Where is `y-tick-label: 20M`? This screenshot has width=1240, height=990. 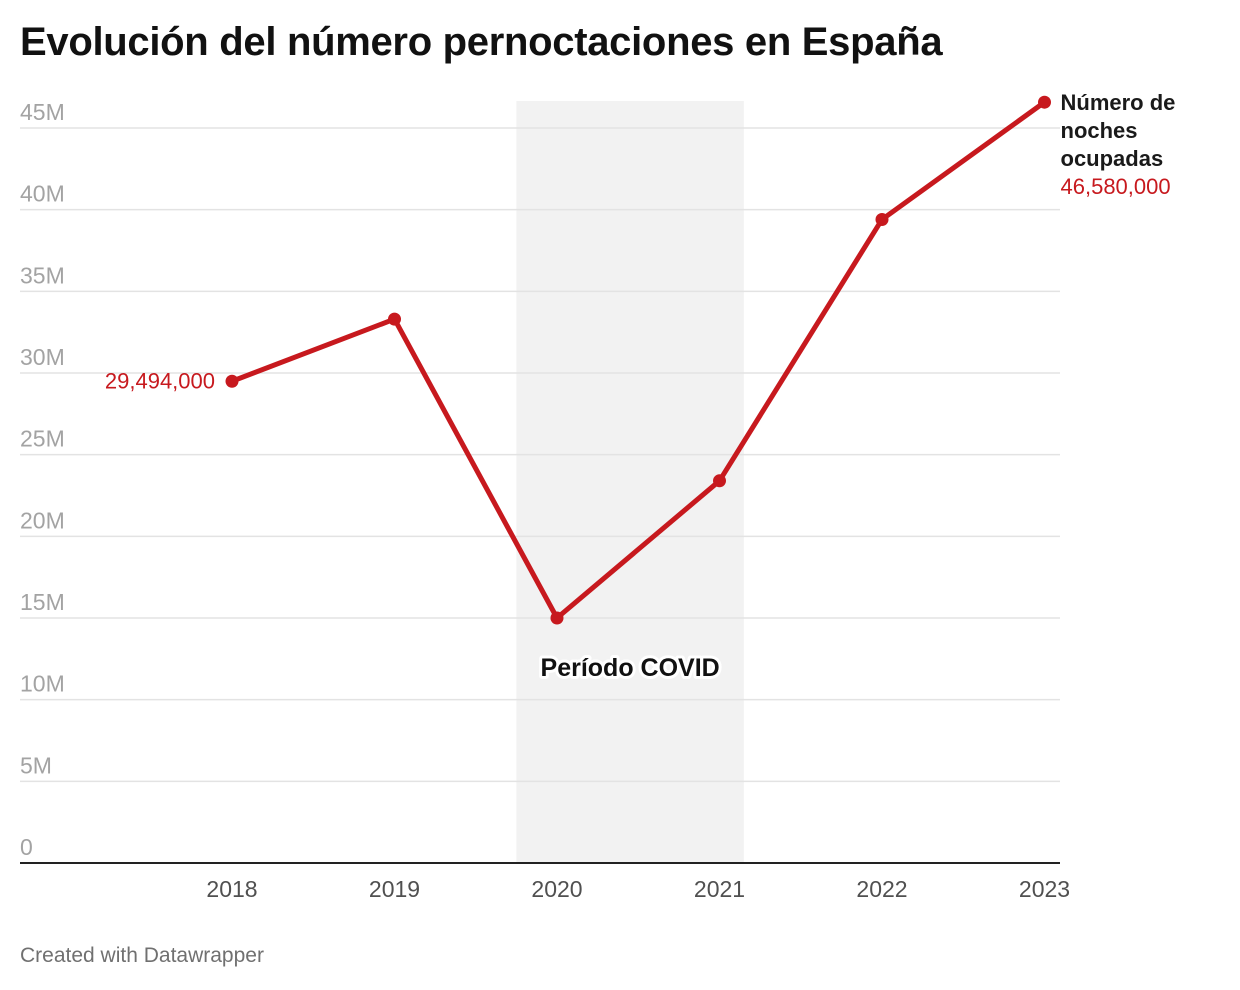 y-tick-label: 20M is located at coordinates (42, 520).